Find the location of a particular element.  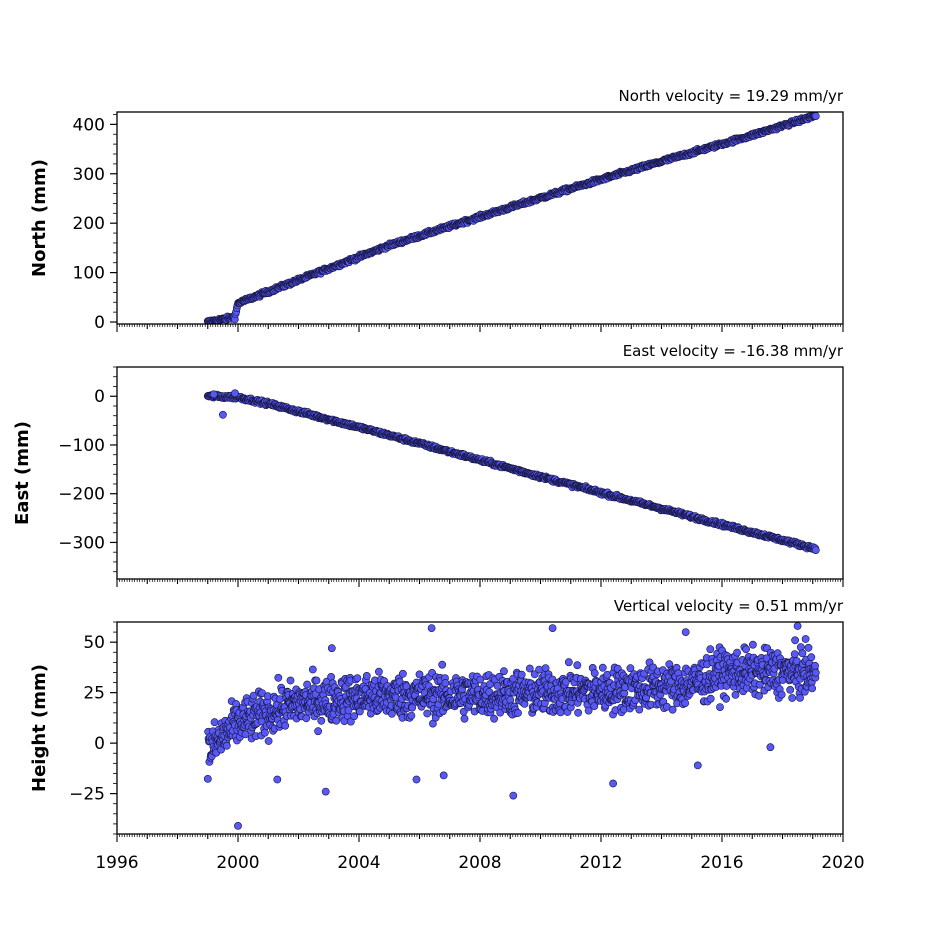

y-tick-label: 25 is located at coordinates (94, 694).